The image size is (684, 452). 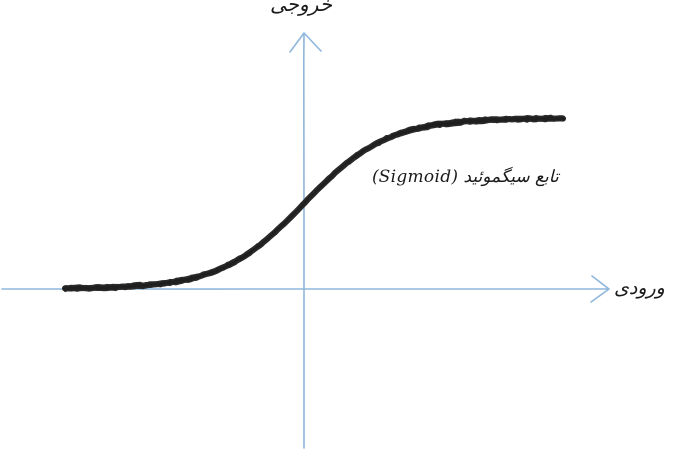 I want to click on function-label: تابع سیگموئید (Sigmoid), so click(x=465, y=177).